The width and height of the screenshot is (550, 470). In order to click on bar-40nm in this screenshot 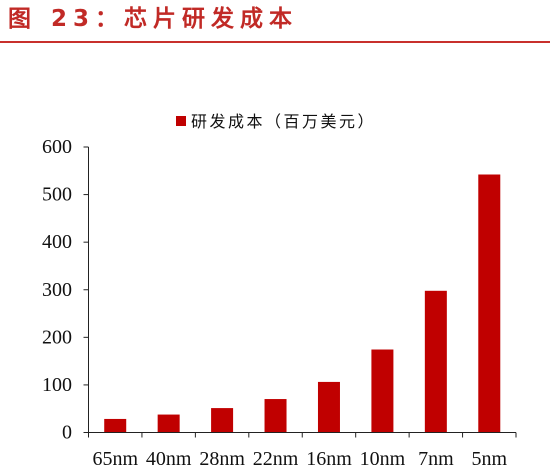, I will do `click(168, 423)`.